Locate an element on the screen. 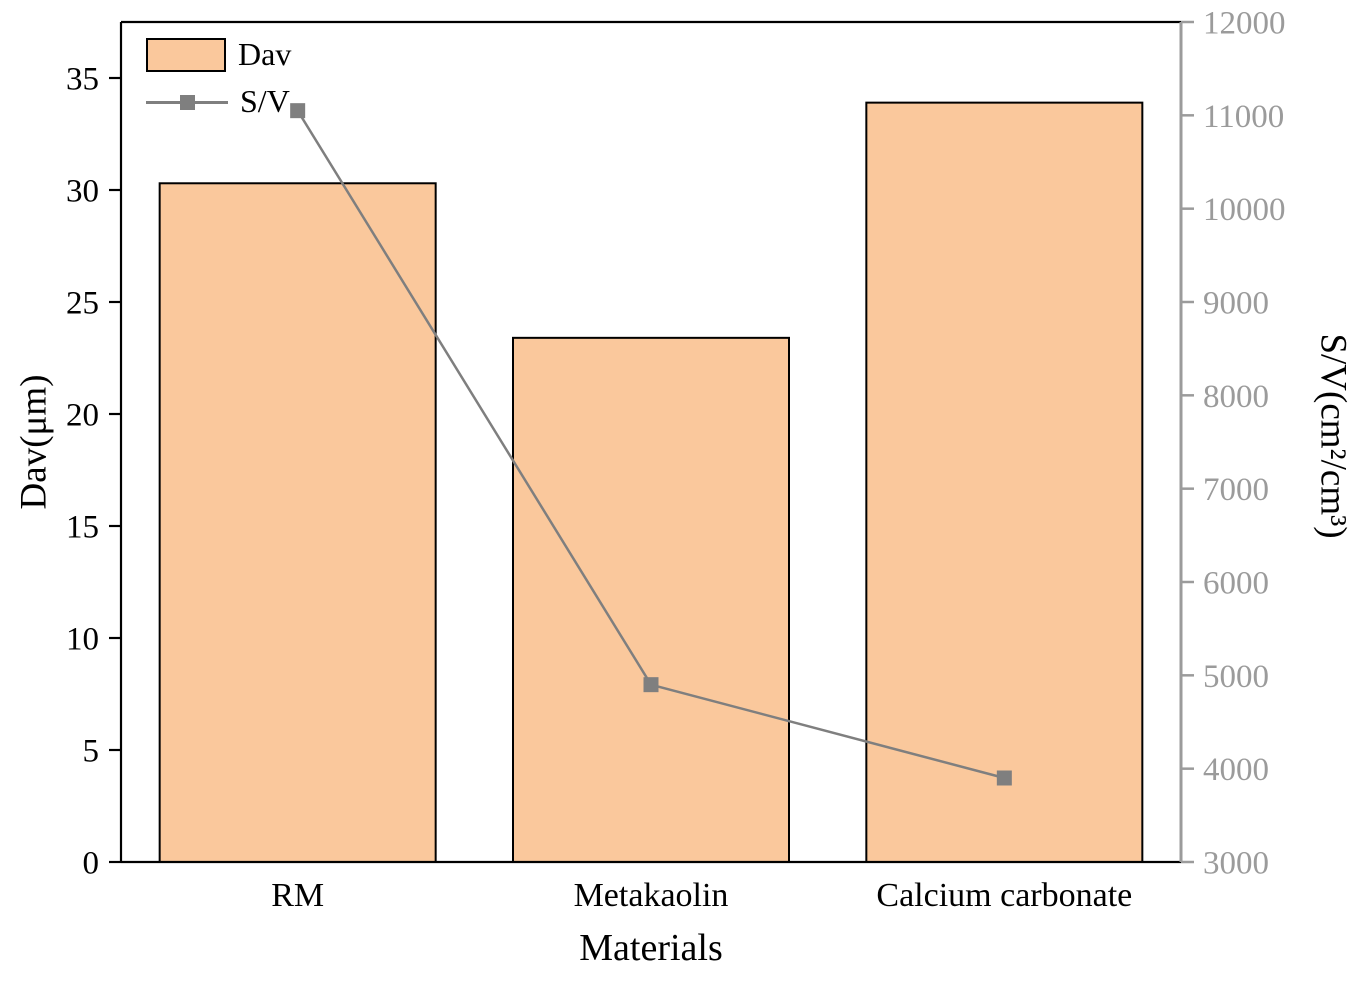 This screenshot has height=989, width=1368. sv-marker-metakaolin is located at coordinates (651, 685).